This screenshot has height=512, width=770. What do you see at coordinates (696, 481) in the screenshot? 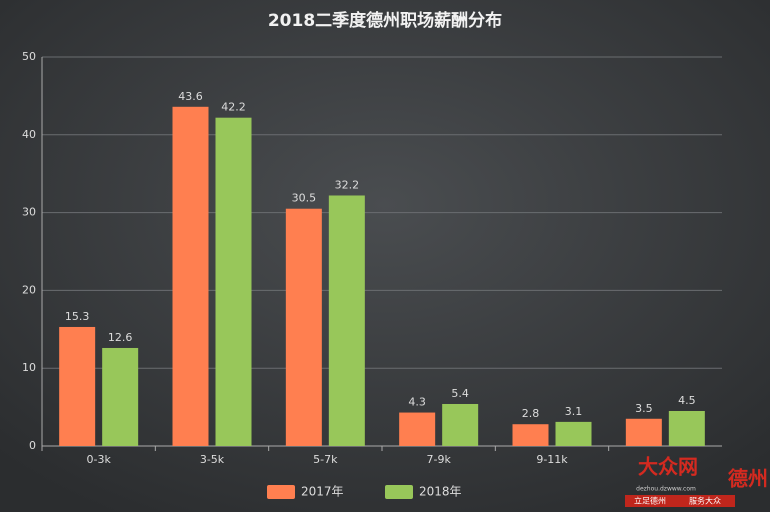
I see `watermark: 大众网 德州 dezhou.dzwww.com 立足德州 服务大众` at bounding box center [696, 481].